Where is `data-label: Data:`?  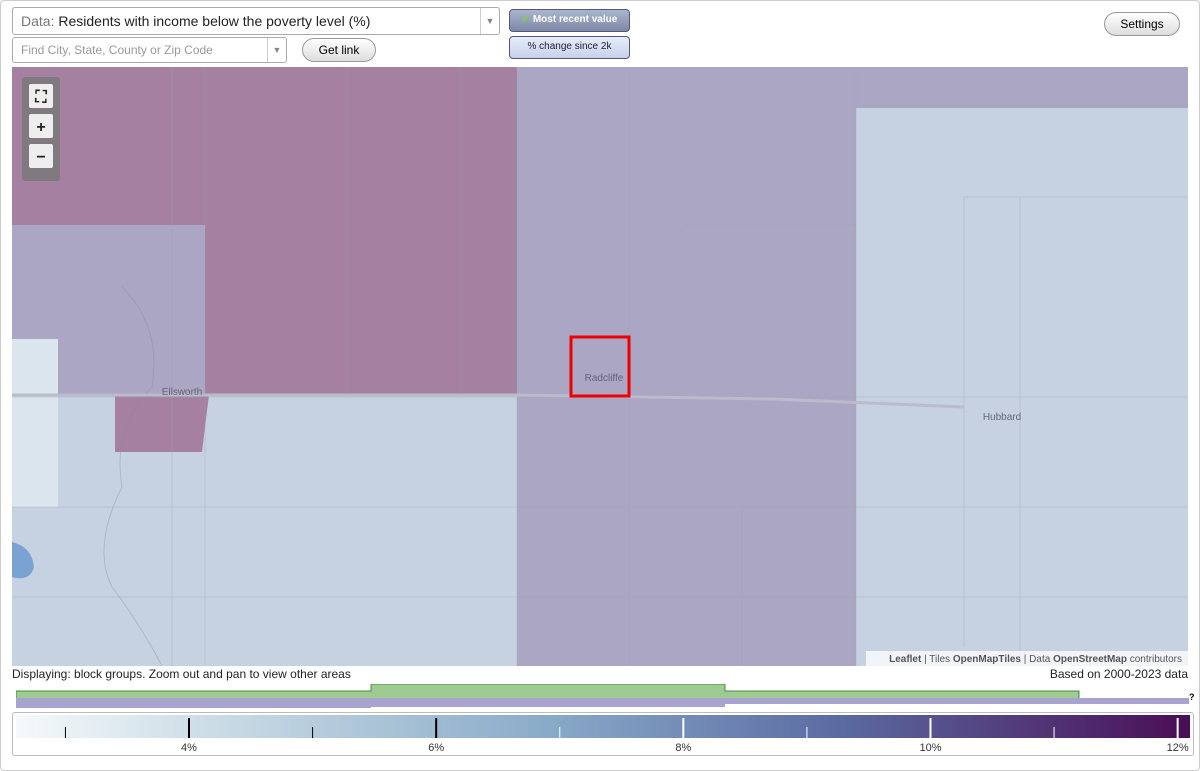 data-label: Data: is located at coordinates (38, 21).